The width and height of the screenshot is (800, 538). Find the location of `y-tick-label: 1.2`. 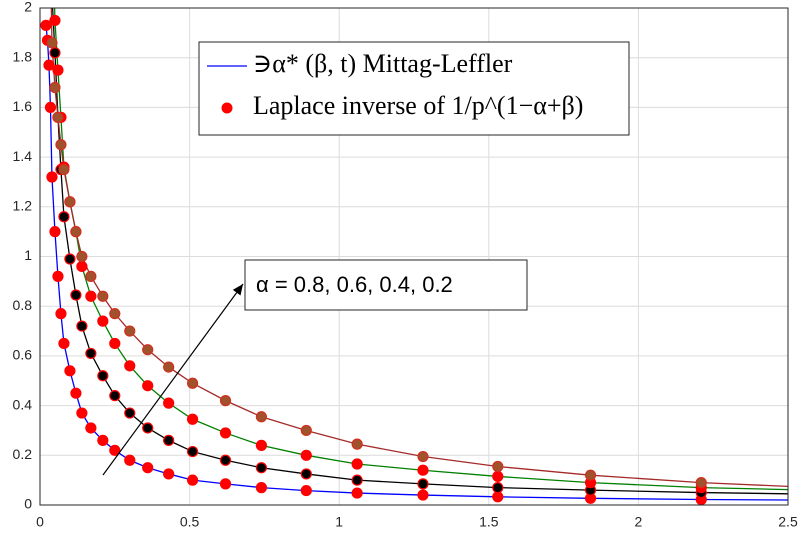

y-tick-label: 1.2 is located at coordinates (23, 206).